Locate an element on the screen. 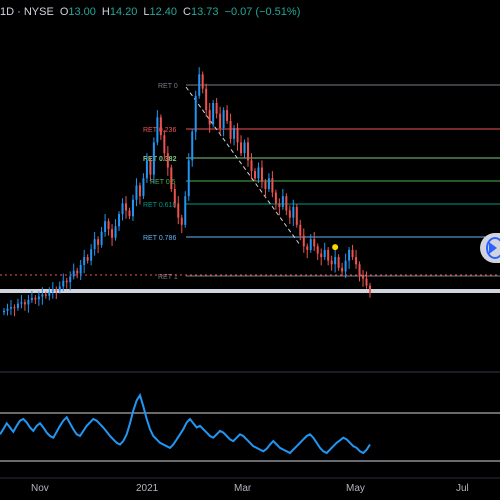  trend-line is located at coordinates (243, 166).